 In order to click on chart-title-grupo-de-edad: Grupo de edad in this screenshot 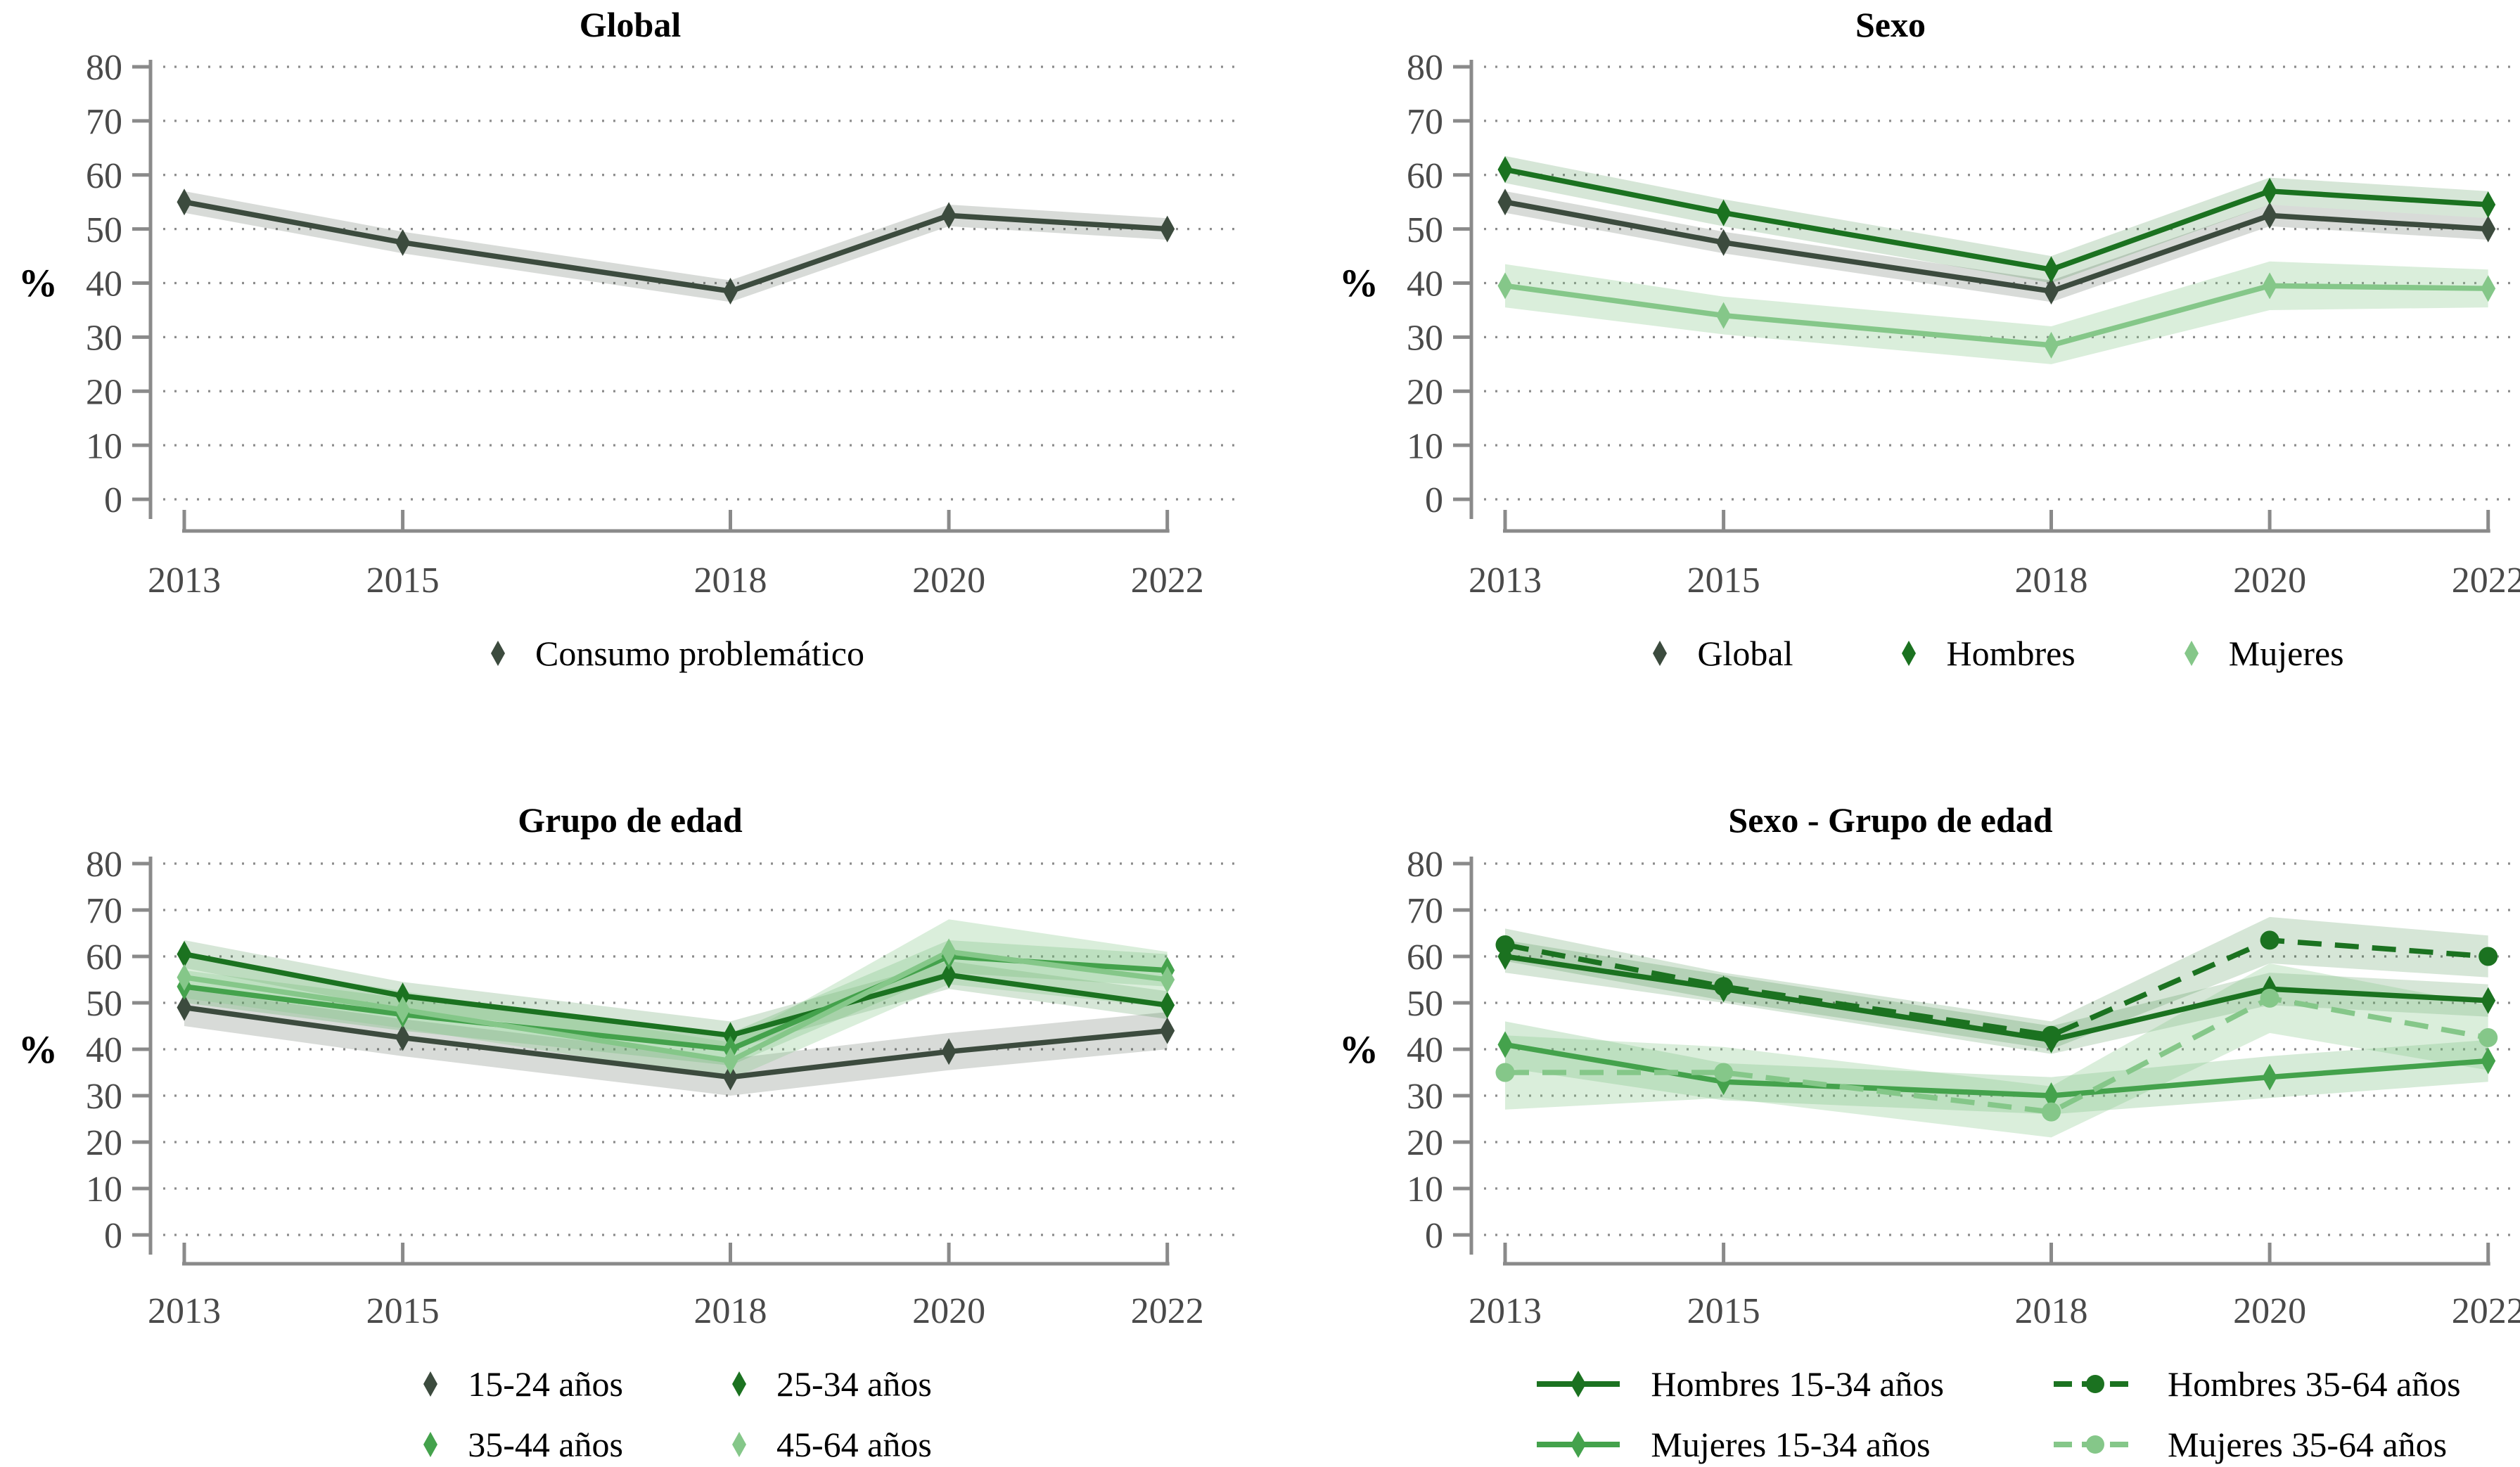, I will do `click(630, 820)`.